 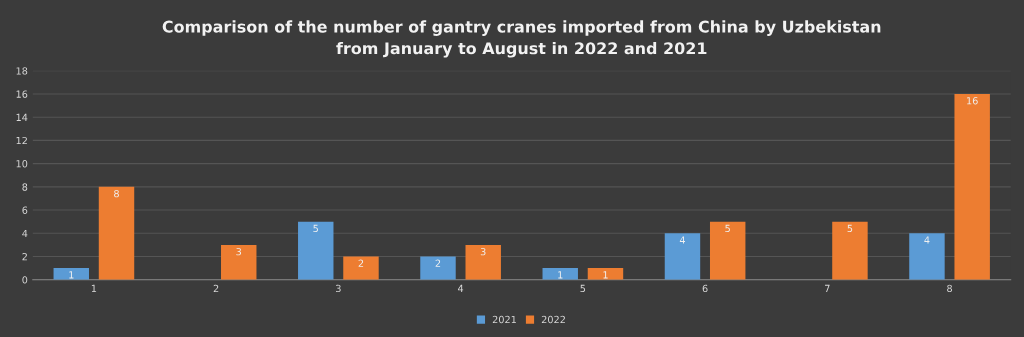 I want to click on x-tick-label: 6, so click(x=705, y=288).